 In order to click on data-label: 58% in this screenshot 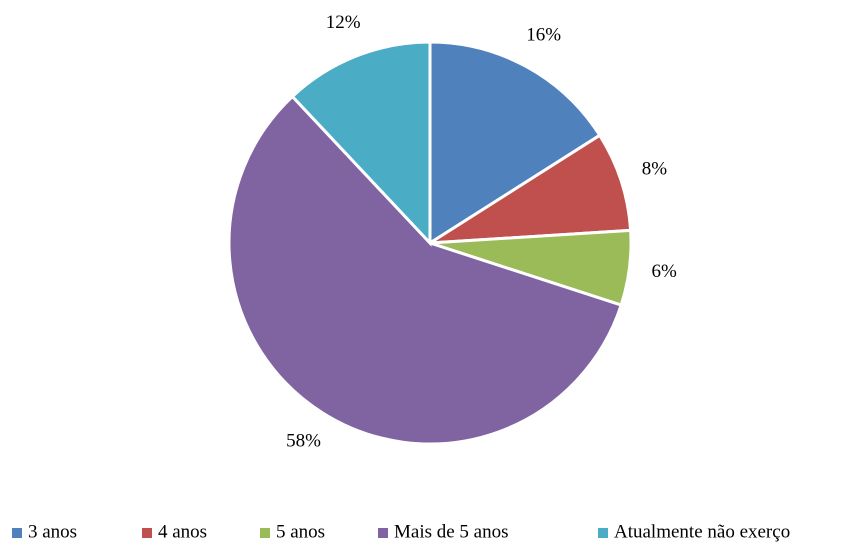, I will do `click(303, 441)`.